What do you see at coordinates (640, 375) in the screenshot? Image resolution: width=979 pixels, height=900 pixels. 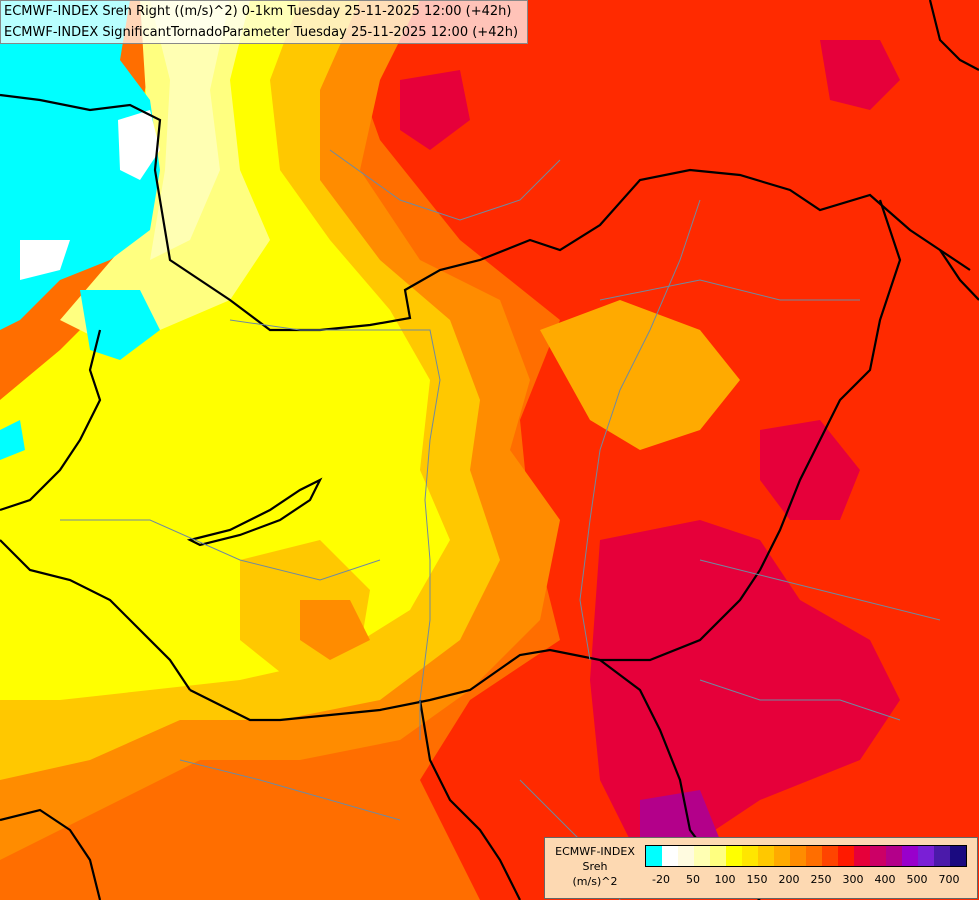 I see `region-orange-patch-center` at bounding box center [640, 375].